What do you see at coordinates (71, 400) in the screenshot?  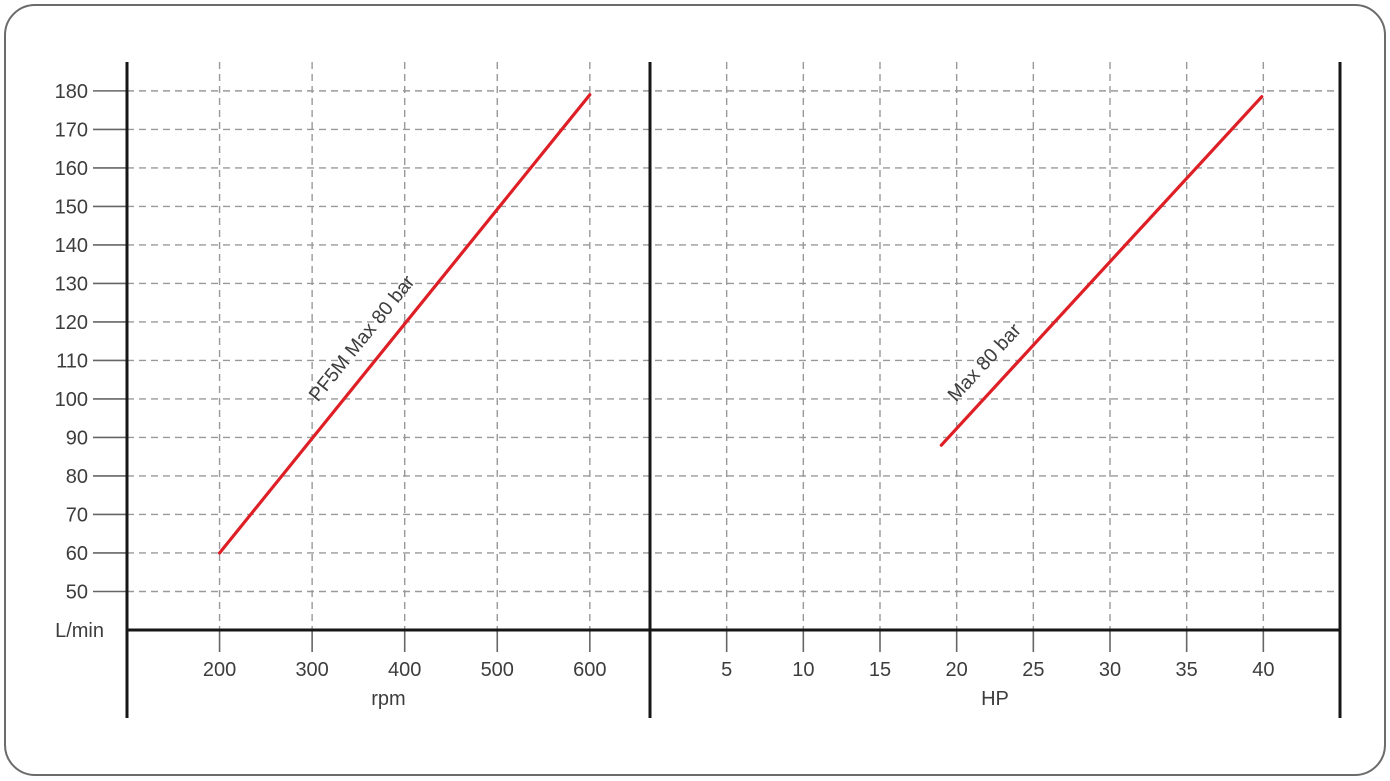 I see `y-tick-label: 100` at bounding box center [71, 400].